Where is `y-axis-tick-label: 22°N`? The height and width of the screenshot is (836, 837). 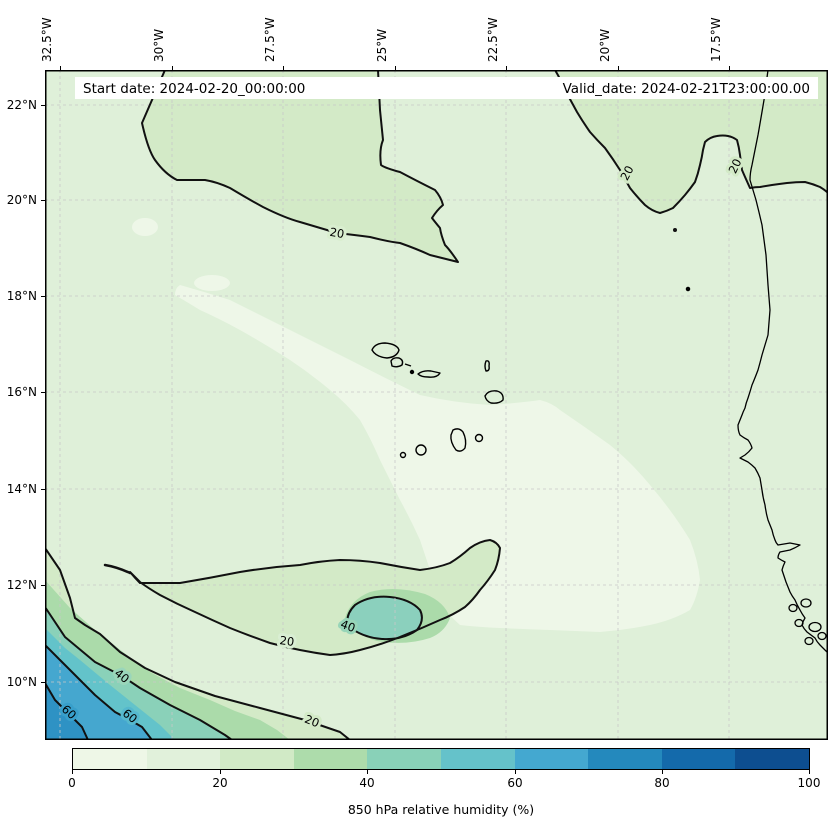 y-axis-tick-label: 22°N is located at coordinates (21, 105).